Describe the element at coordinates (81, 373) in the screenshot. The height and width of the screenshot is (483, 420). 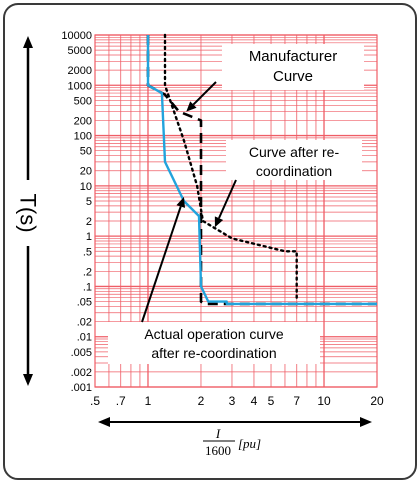
I see `y-tick-label: .002` at that location.